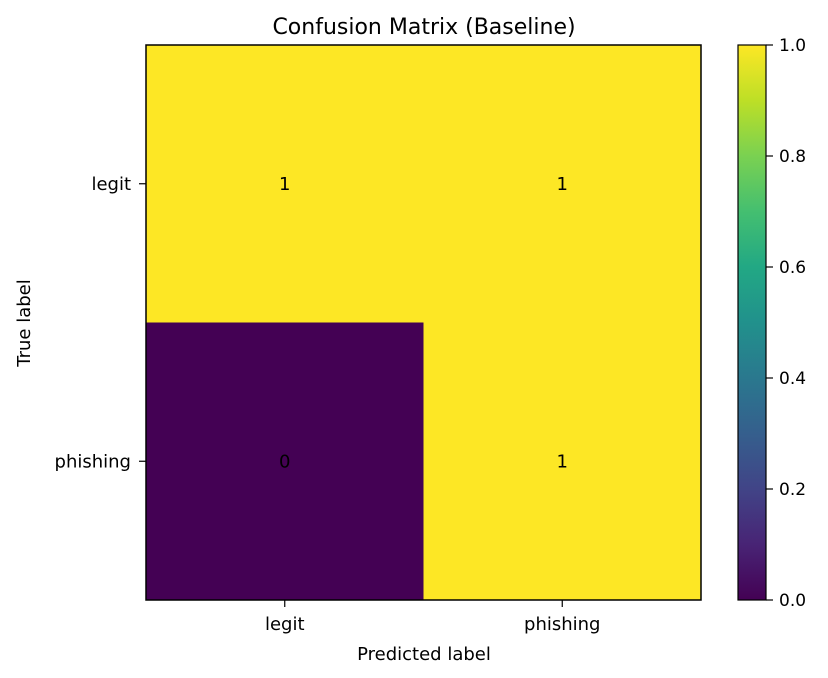  Describe the element at coordinates (24, 323) in the screenshot. I see `y-axis-label: True label` at that location.